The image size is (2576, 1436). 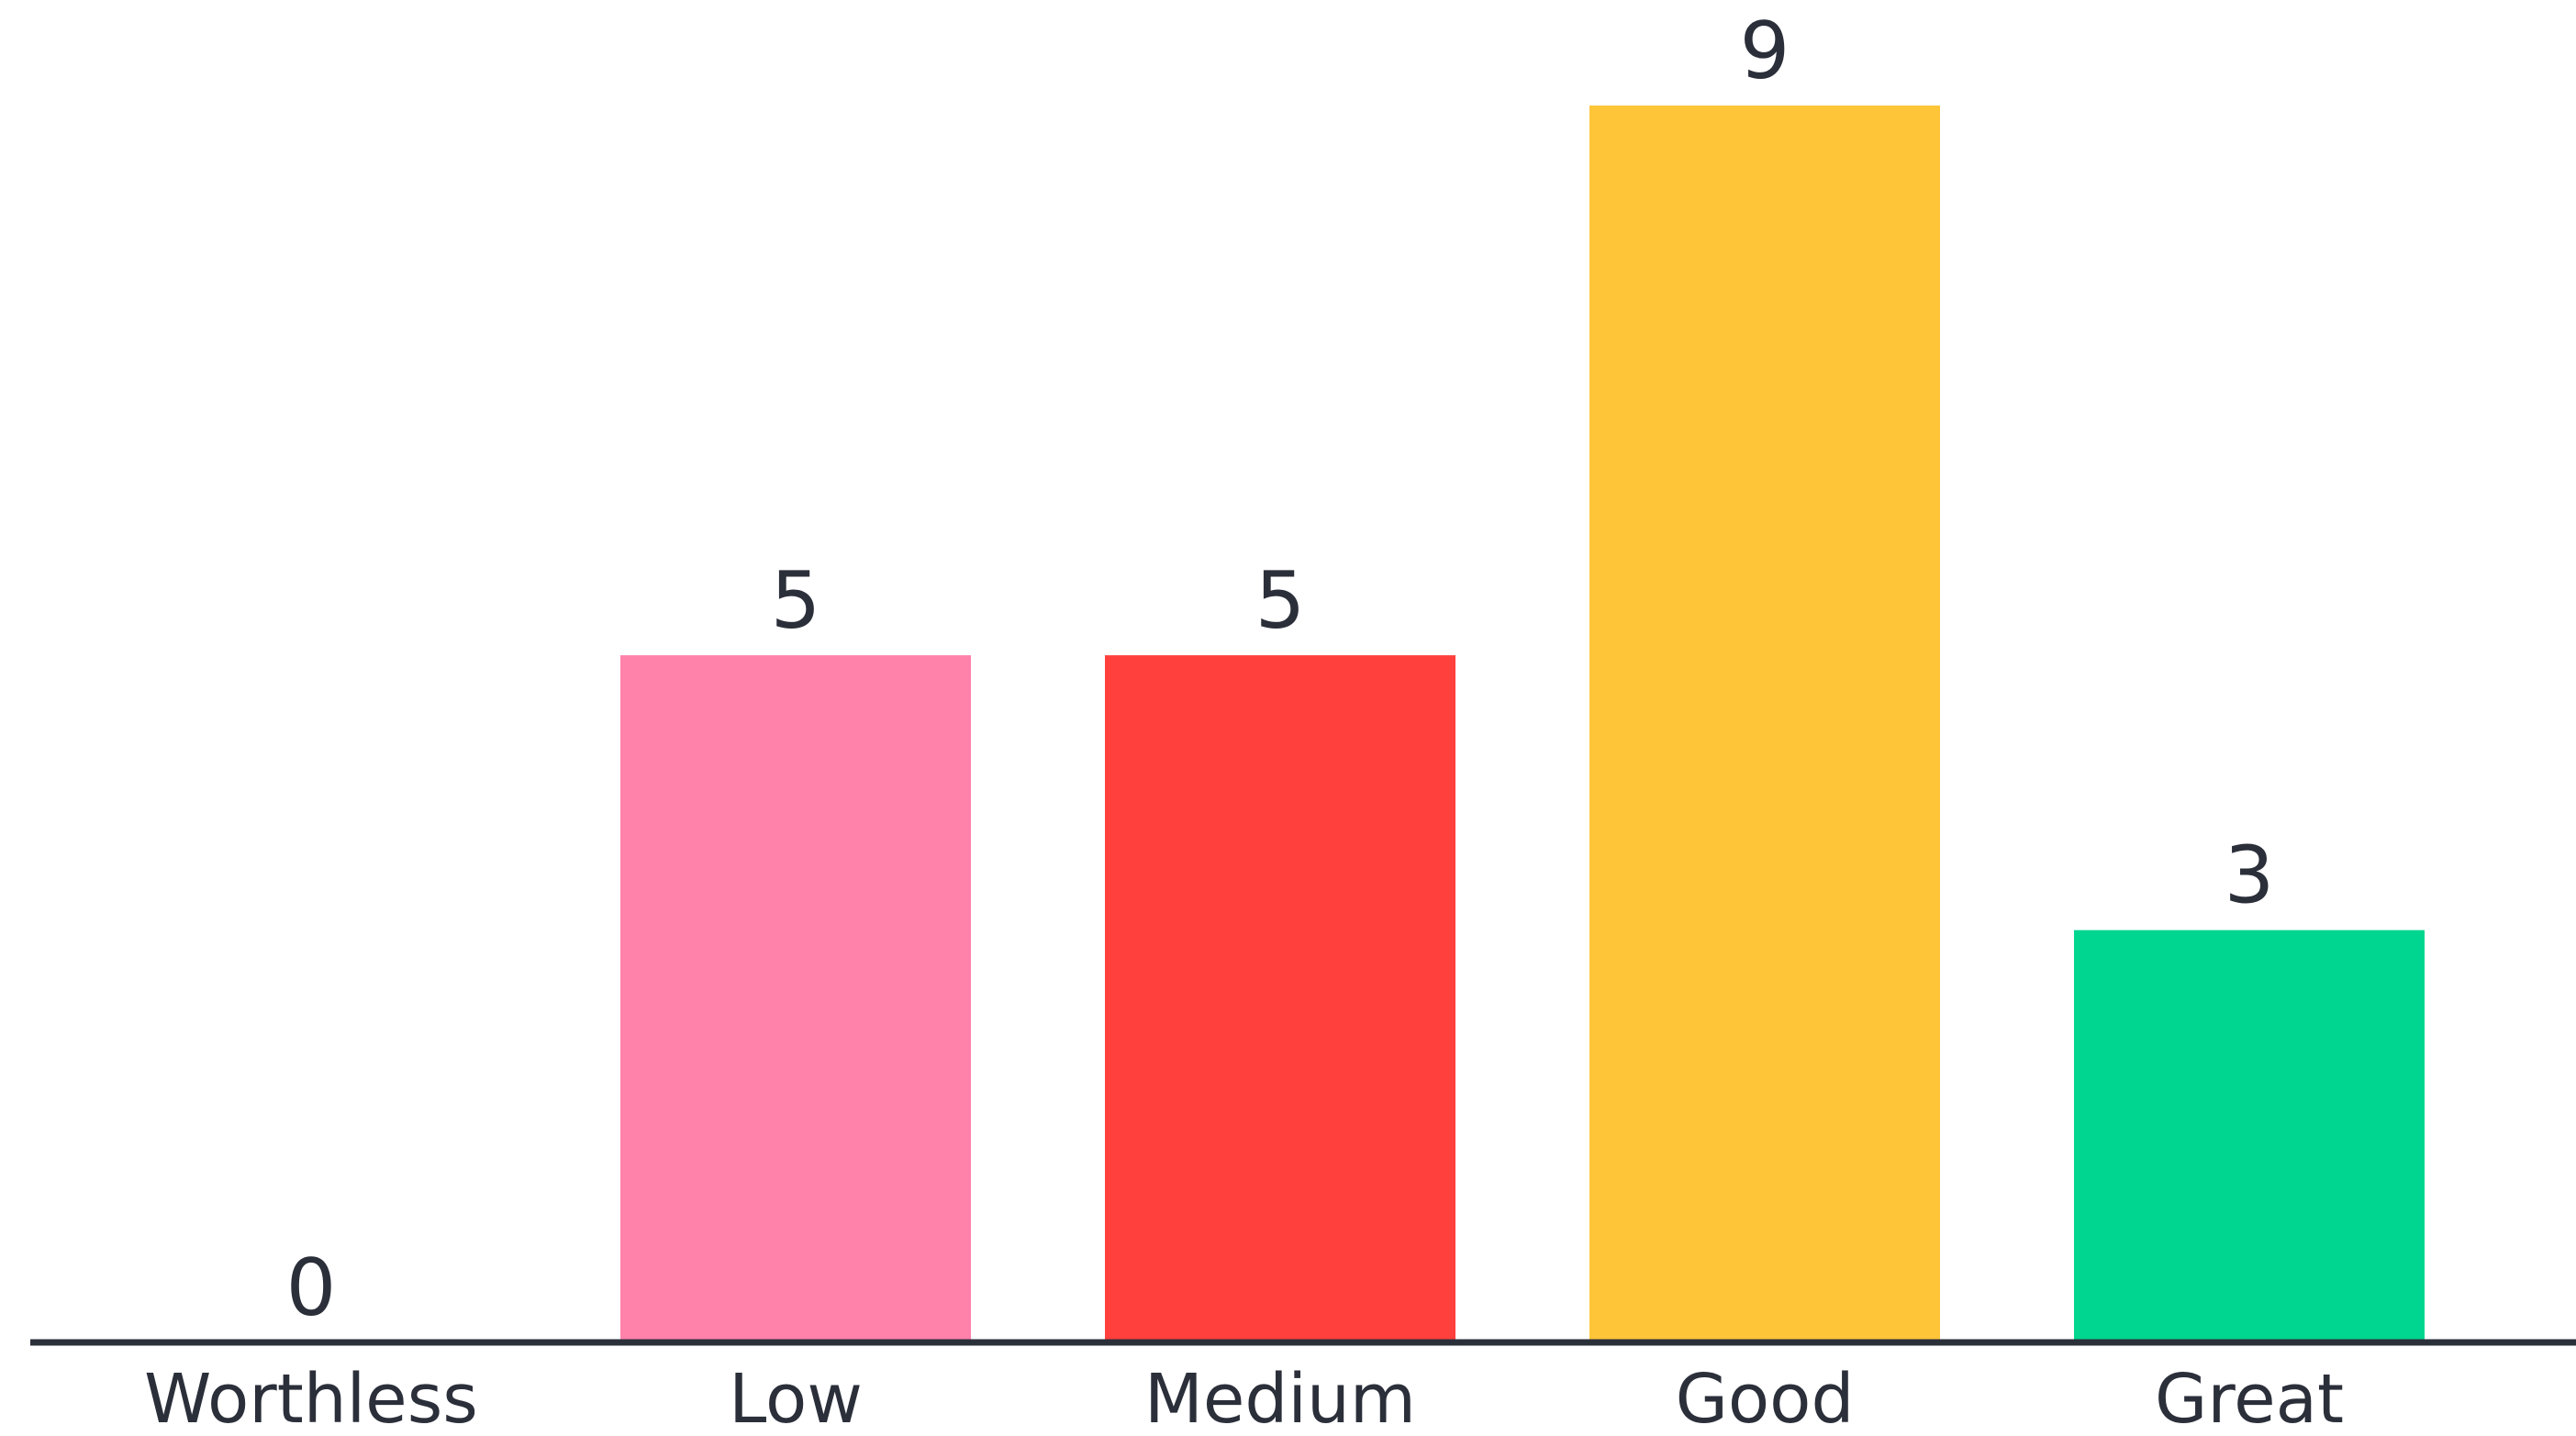 I want to click on value-label-great: 3, so click(x=2250, y=876).